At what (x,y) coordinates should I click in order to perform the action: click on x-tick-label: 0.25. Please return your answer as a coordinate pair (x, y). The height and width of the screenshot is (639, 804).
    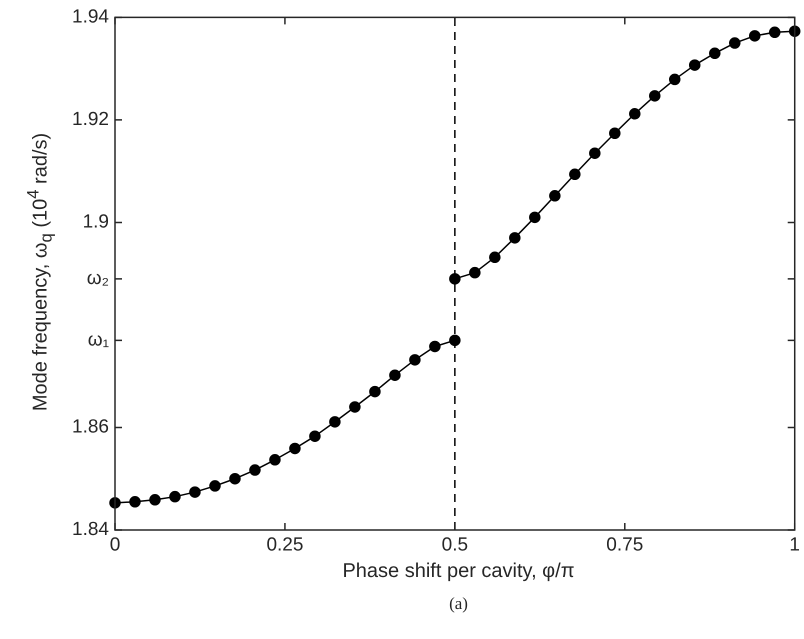
    Looking at the image, I should click on (285, 545).